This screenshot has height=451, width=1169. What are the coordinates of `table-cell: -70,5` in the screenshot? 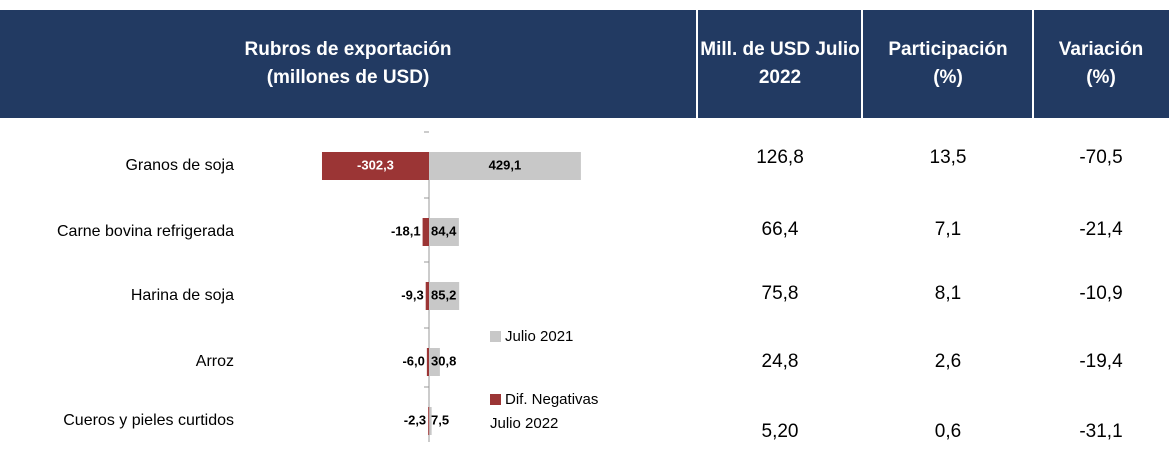 It's located at (1100, 157).